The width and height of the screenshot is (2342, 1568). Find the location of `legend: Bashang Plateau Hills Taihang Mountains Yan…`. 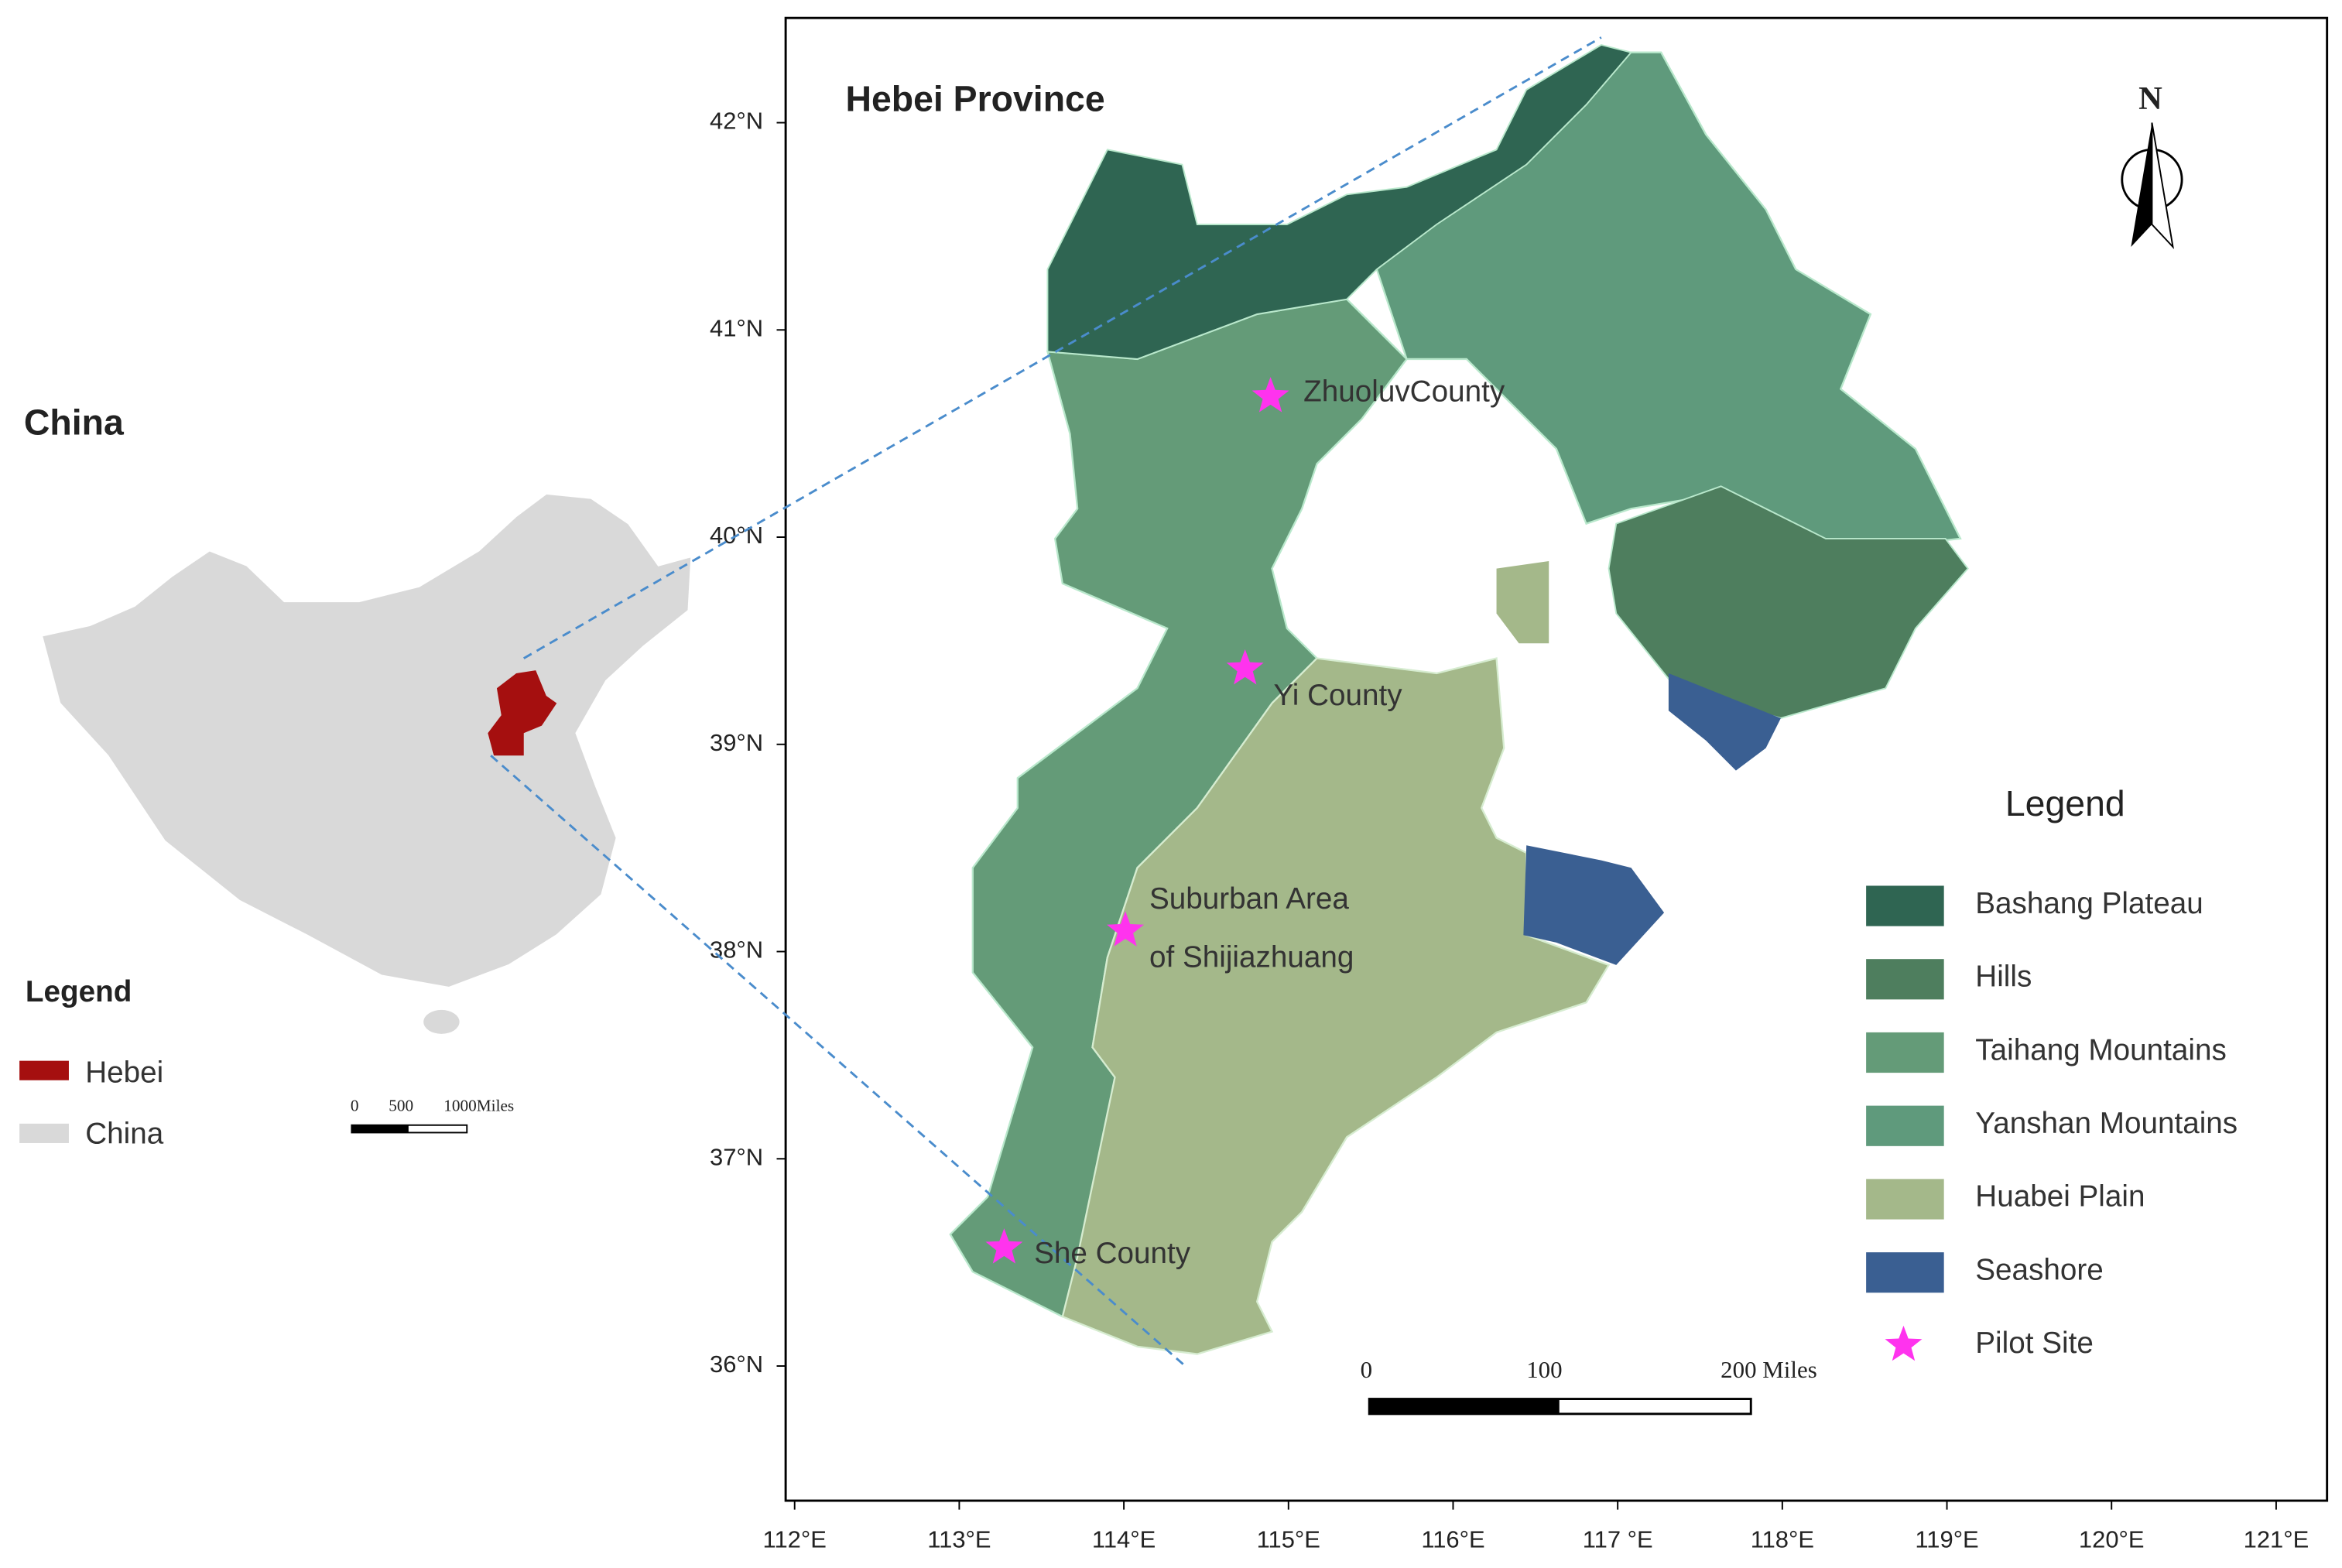

legend: Bashang Plateau Hills Taihang Mountains Yan… is located at coordinates (2052, 1123).